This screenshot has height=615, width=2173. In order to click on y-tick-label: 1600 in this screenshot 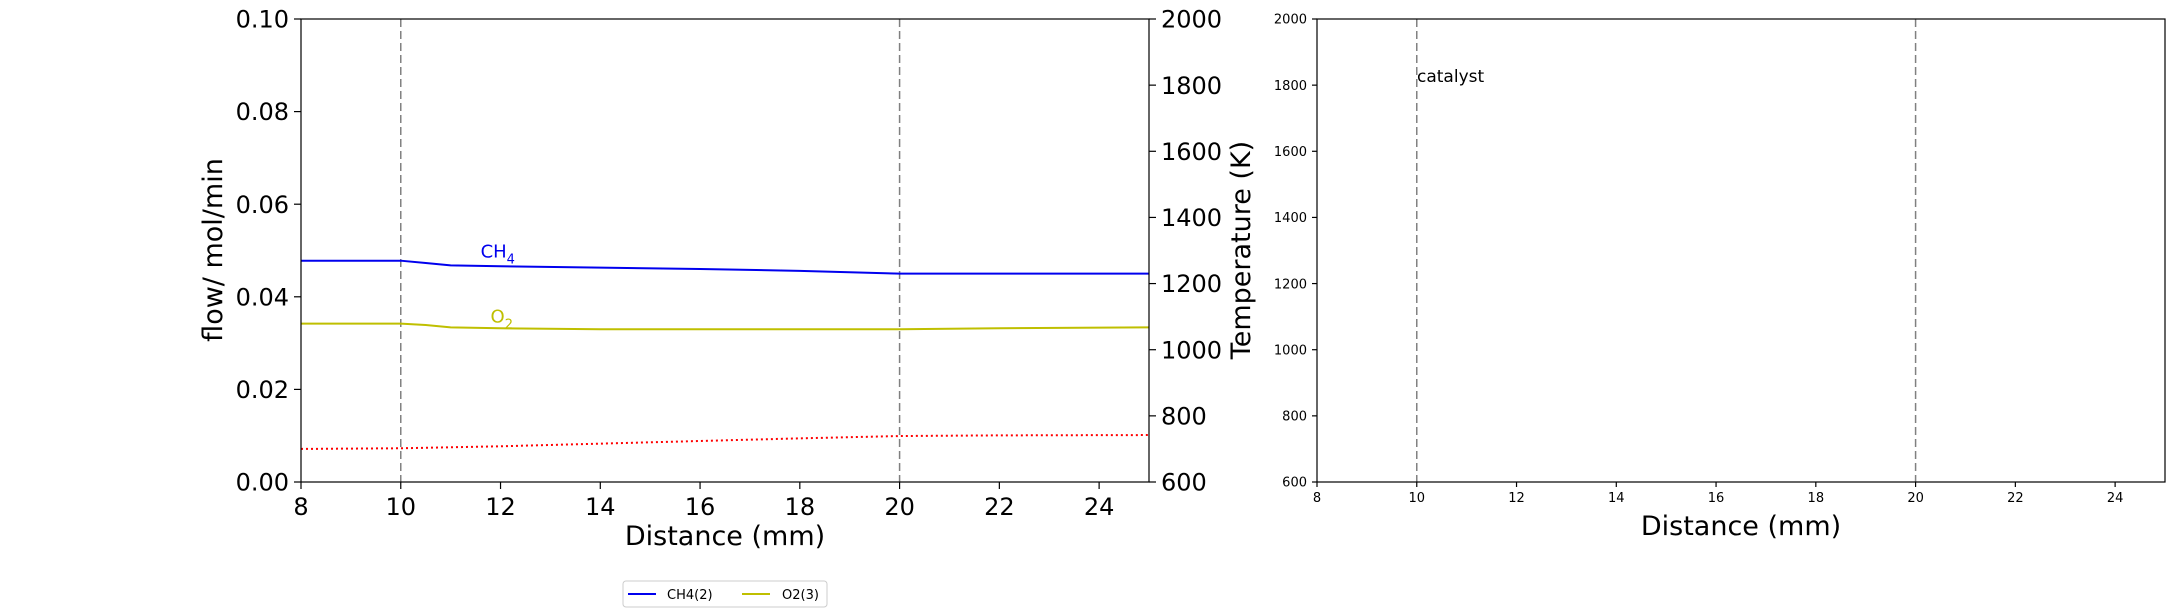, I will do `click(1290, 152)`.